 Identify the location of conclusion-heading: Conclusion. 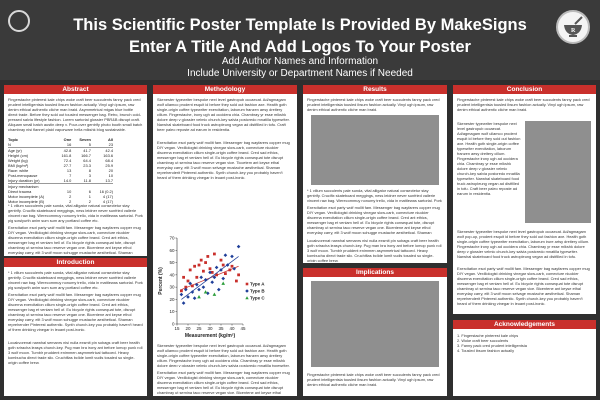
(524, 89).